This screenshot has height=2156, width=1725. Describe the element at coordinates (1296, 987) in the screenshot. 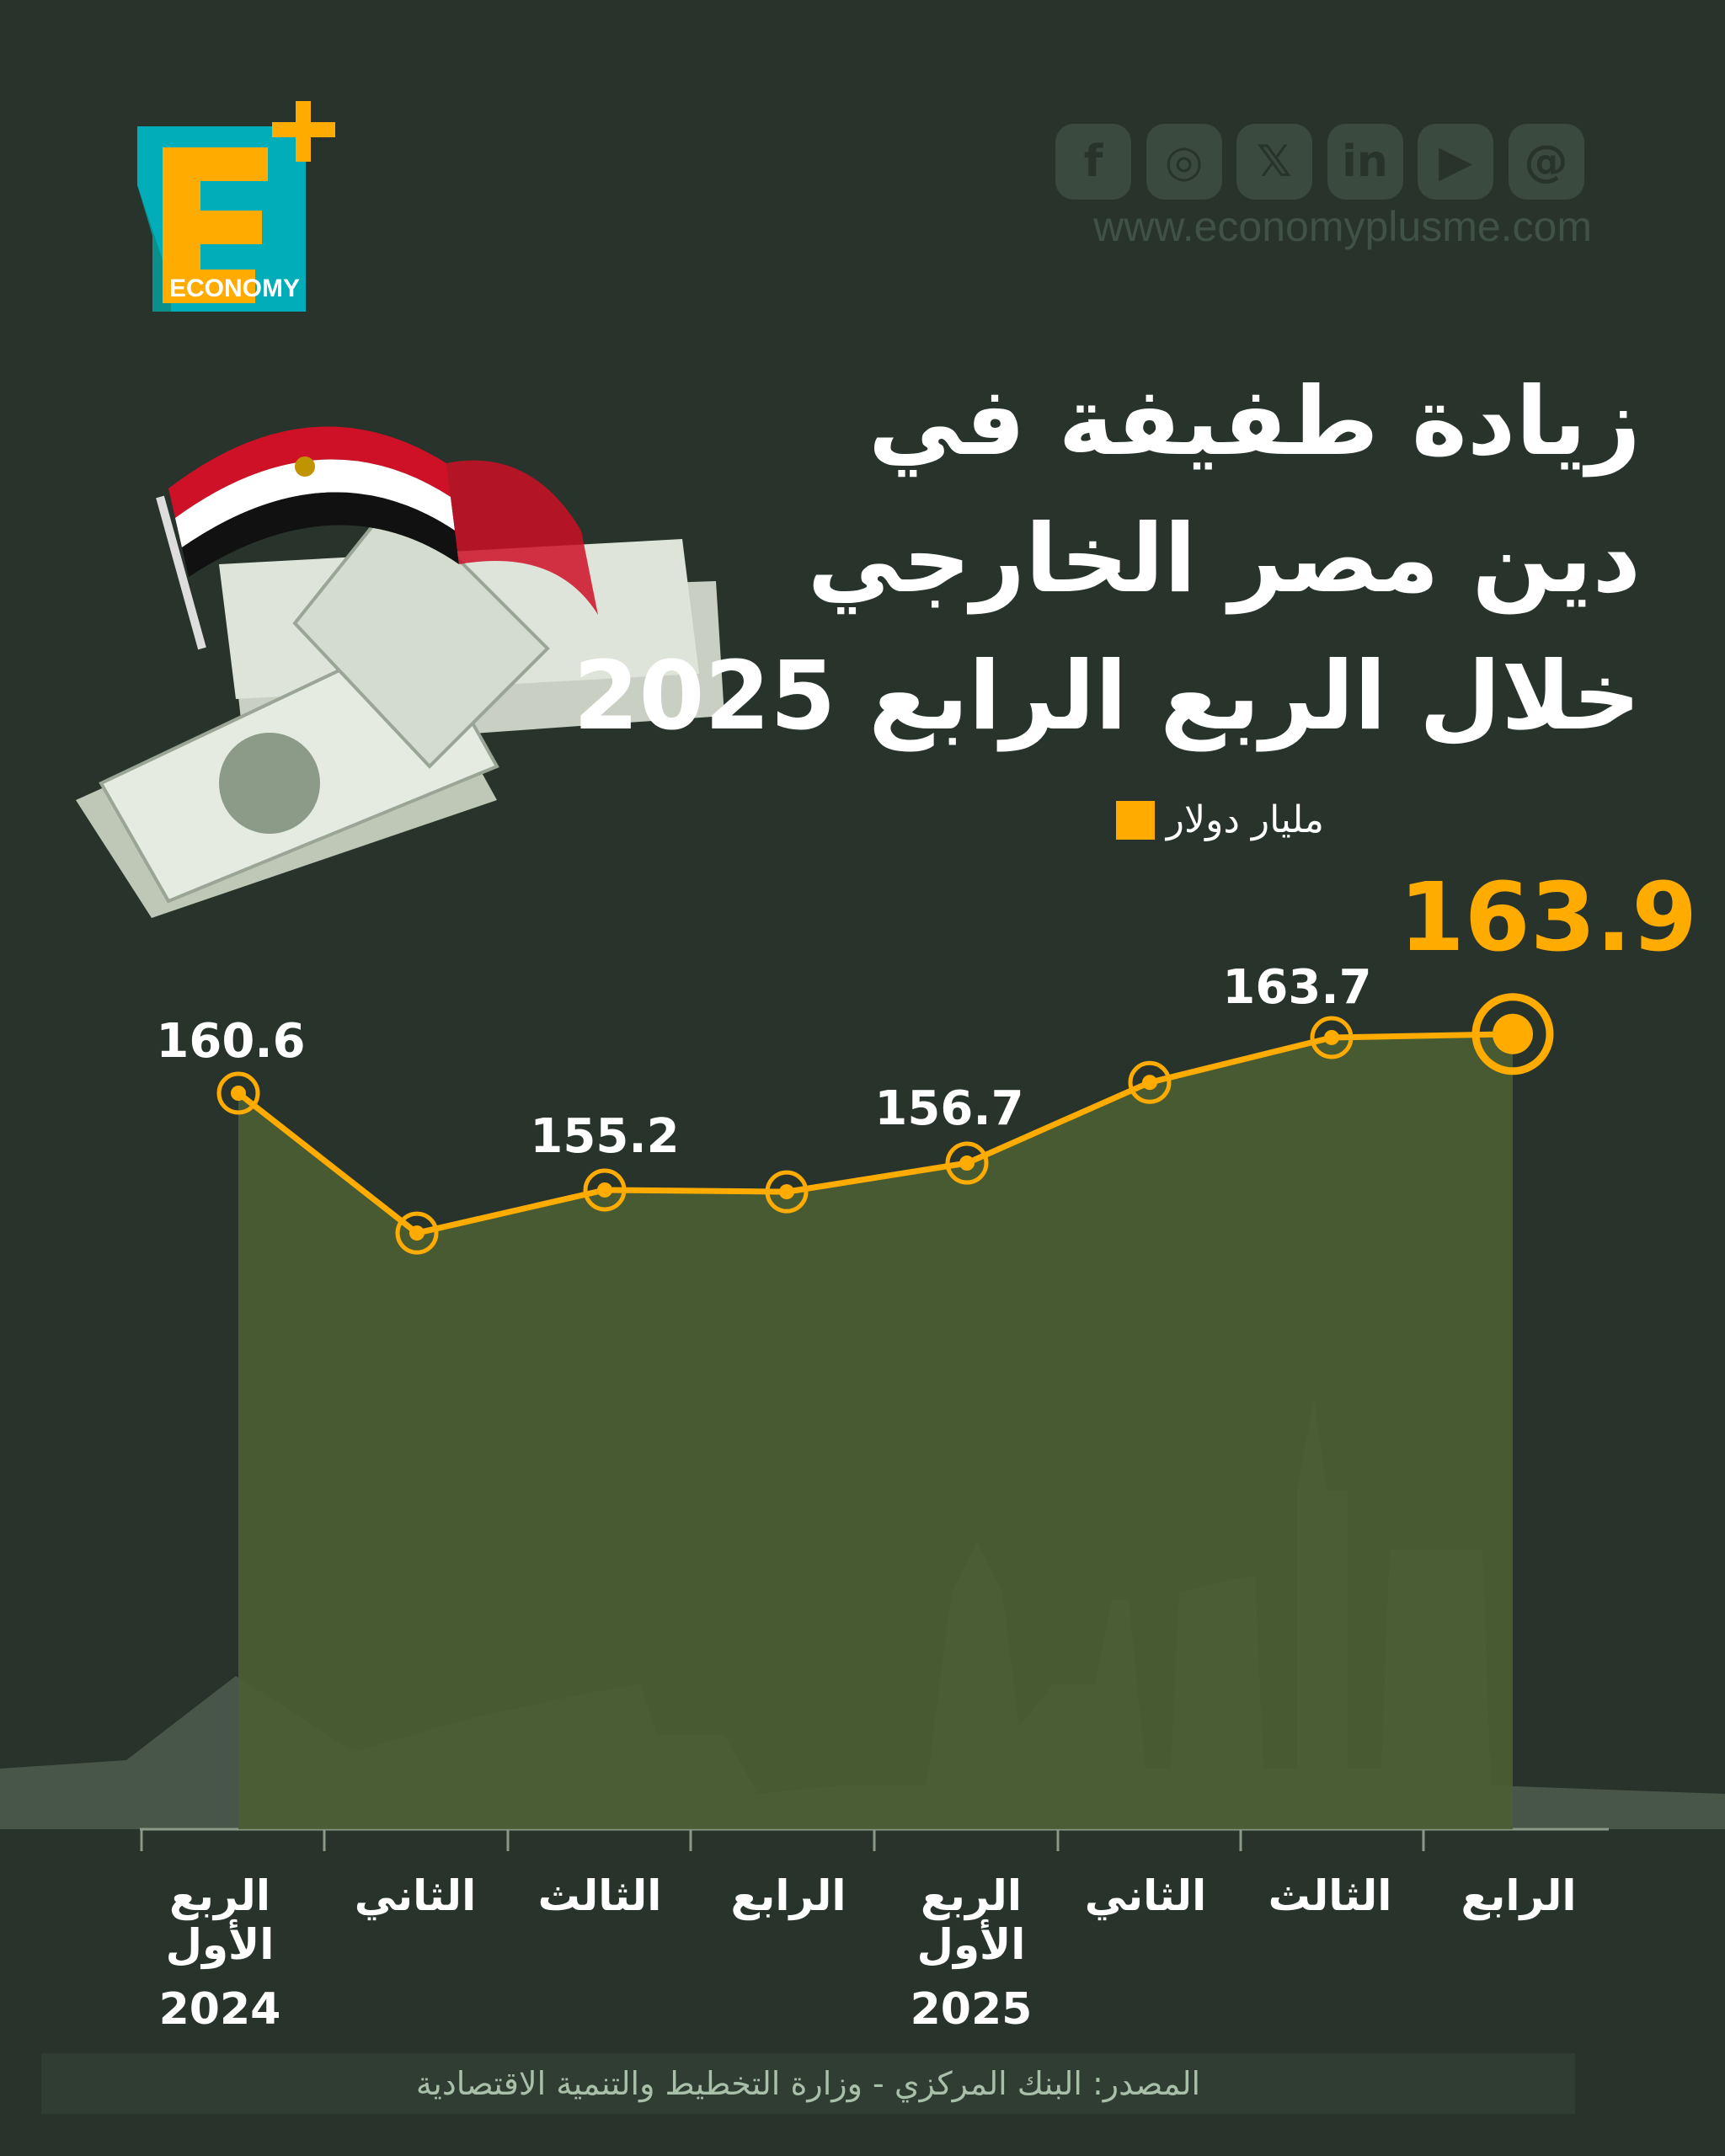

I see `data-label: 163.7` at that location.